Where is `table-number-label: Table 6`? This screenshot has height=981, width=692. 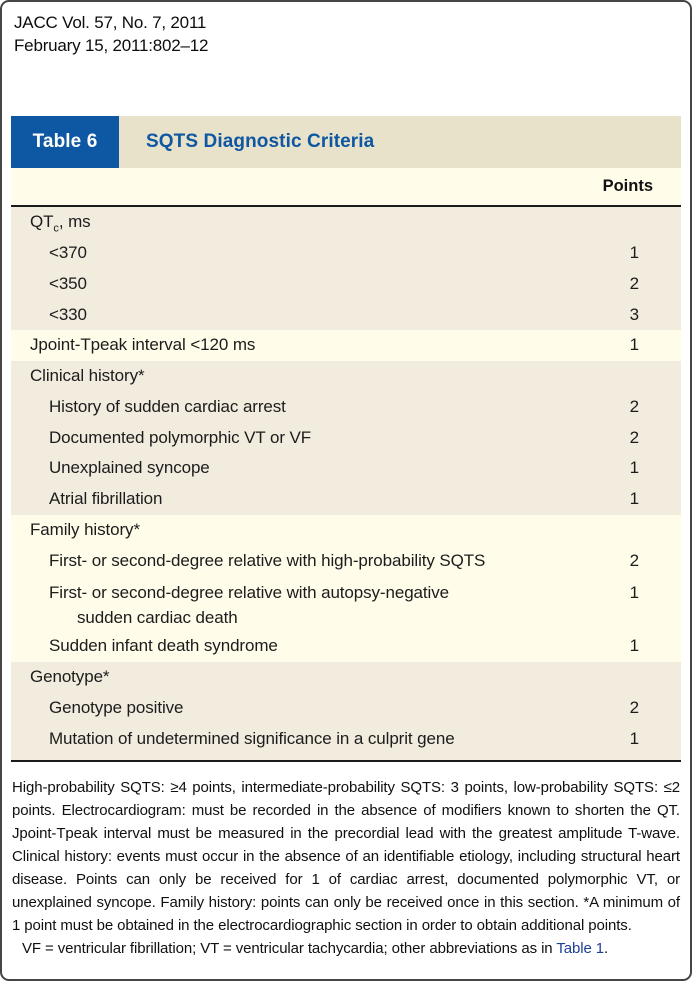
table-number-label: Table 6 is located at coordinates (65, 142).